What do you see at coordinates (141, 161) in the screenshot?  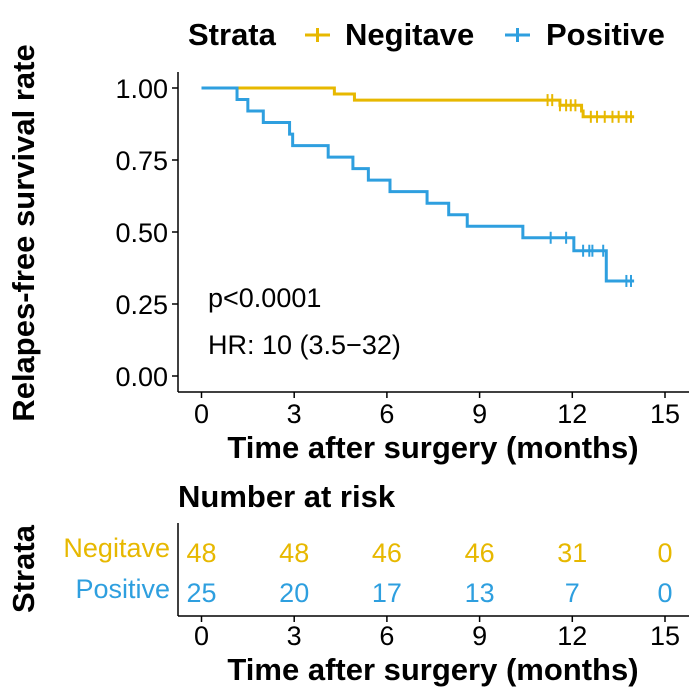 I see `y-tick-label: 0.75` at bounding box center [141, 161].